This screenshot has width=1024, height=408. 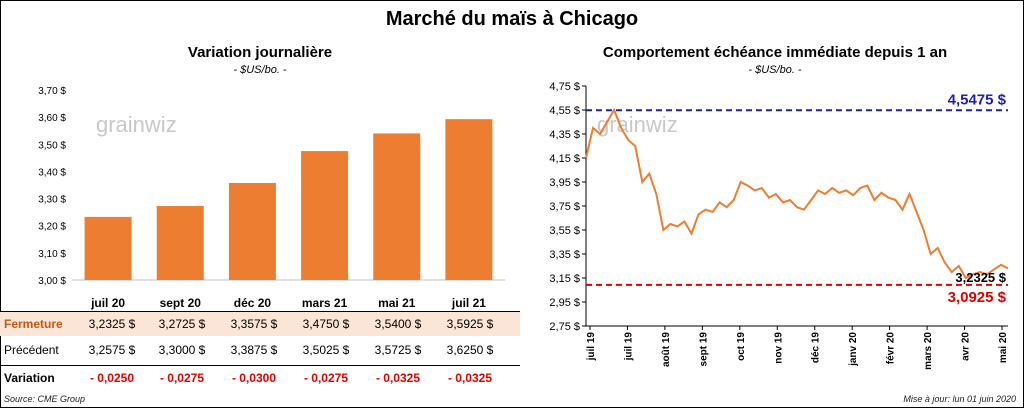 I want to click on last-value-label: 3,2325 $, so click(x=980, y=277).